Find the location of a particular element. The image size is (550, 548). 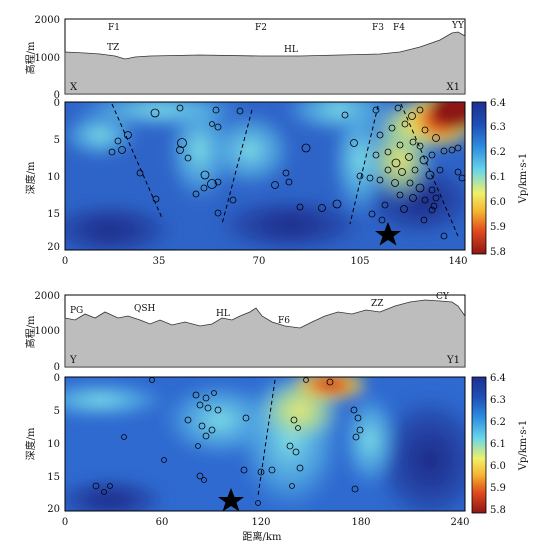

top-elev-tick: 1000 is located at coordinates (47, 58).